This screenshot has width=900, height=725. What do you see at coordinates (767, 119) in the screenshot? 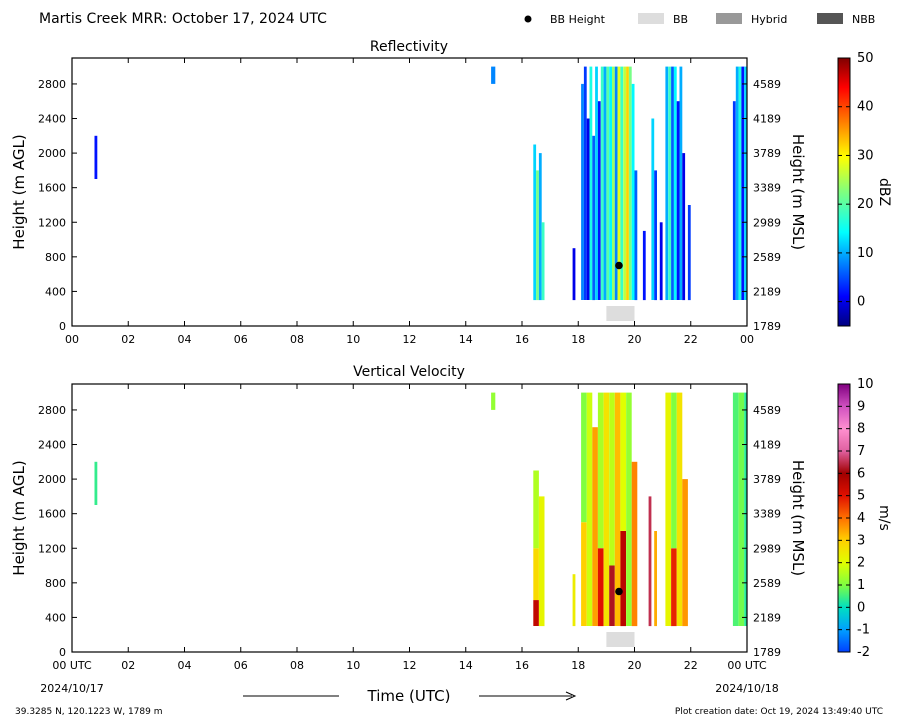
I see `reflectivity-y2tick-label: 4189` at bounding box center [767, 119].